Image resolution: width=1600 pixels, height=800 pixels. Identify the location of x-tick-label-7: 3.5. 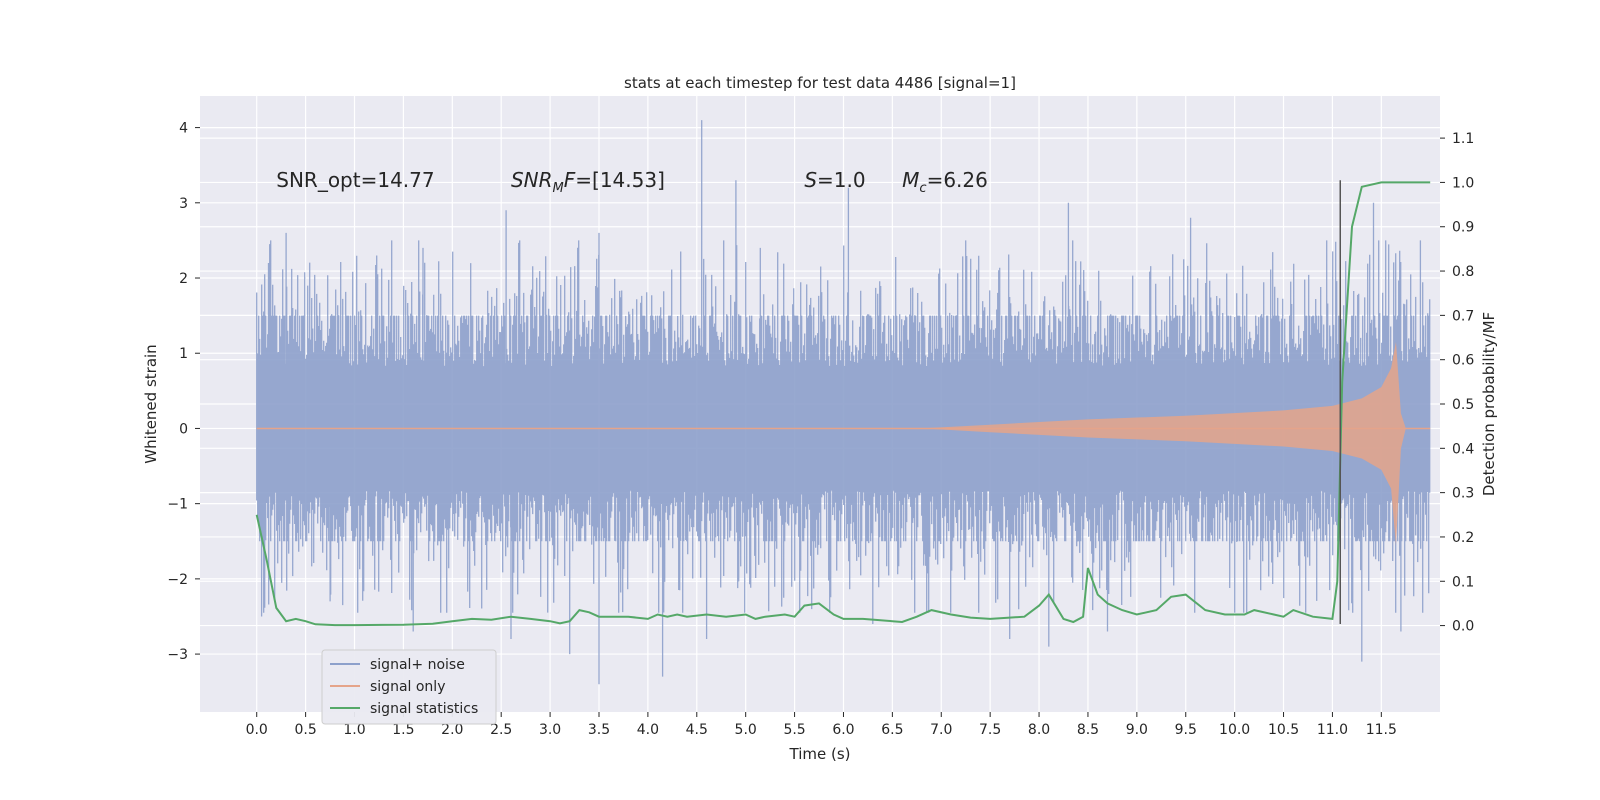
(599, 730).